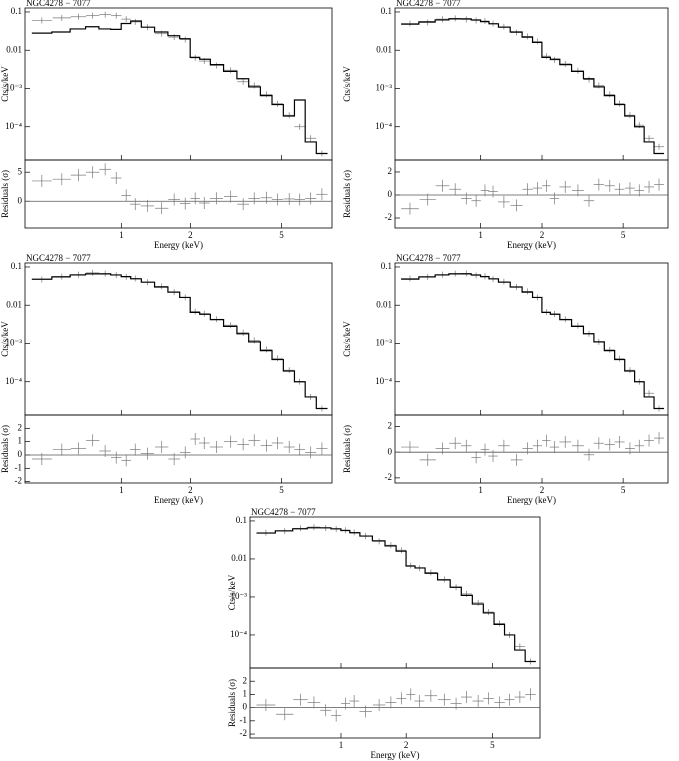 This screenshot has height=761, width=679. Describe the element at coordinates (19, 481) in the screenshot. I see `y-tick-label: -2` at that location.